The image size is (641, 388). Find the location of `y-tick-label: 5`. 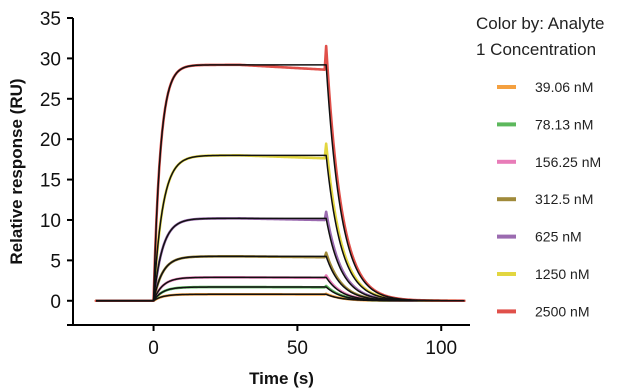

y-tick-label: 5 is located at coordinates (55, 261).